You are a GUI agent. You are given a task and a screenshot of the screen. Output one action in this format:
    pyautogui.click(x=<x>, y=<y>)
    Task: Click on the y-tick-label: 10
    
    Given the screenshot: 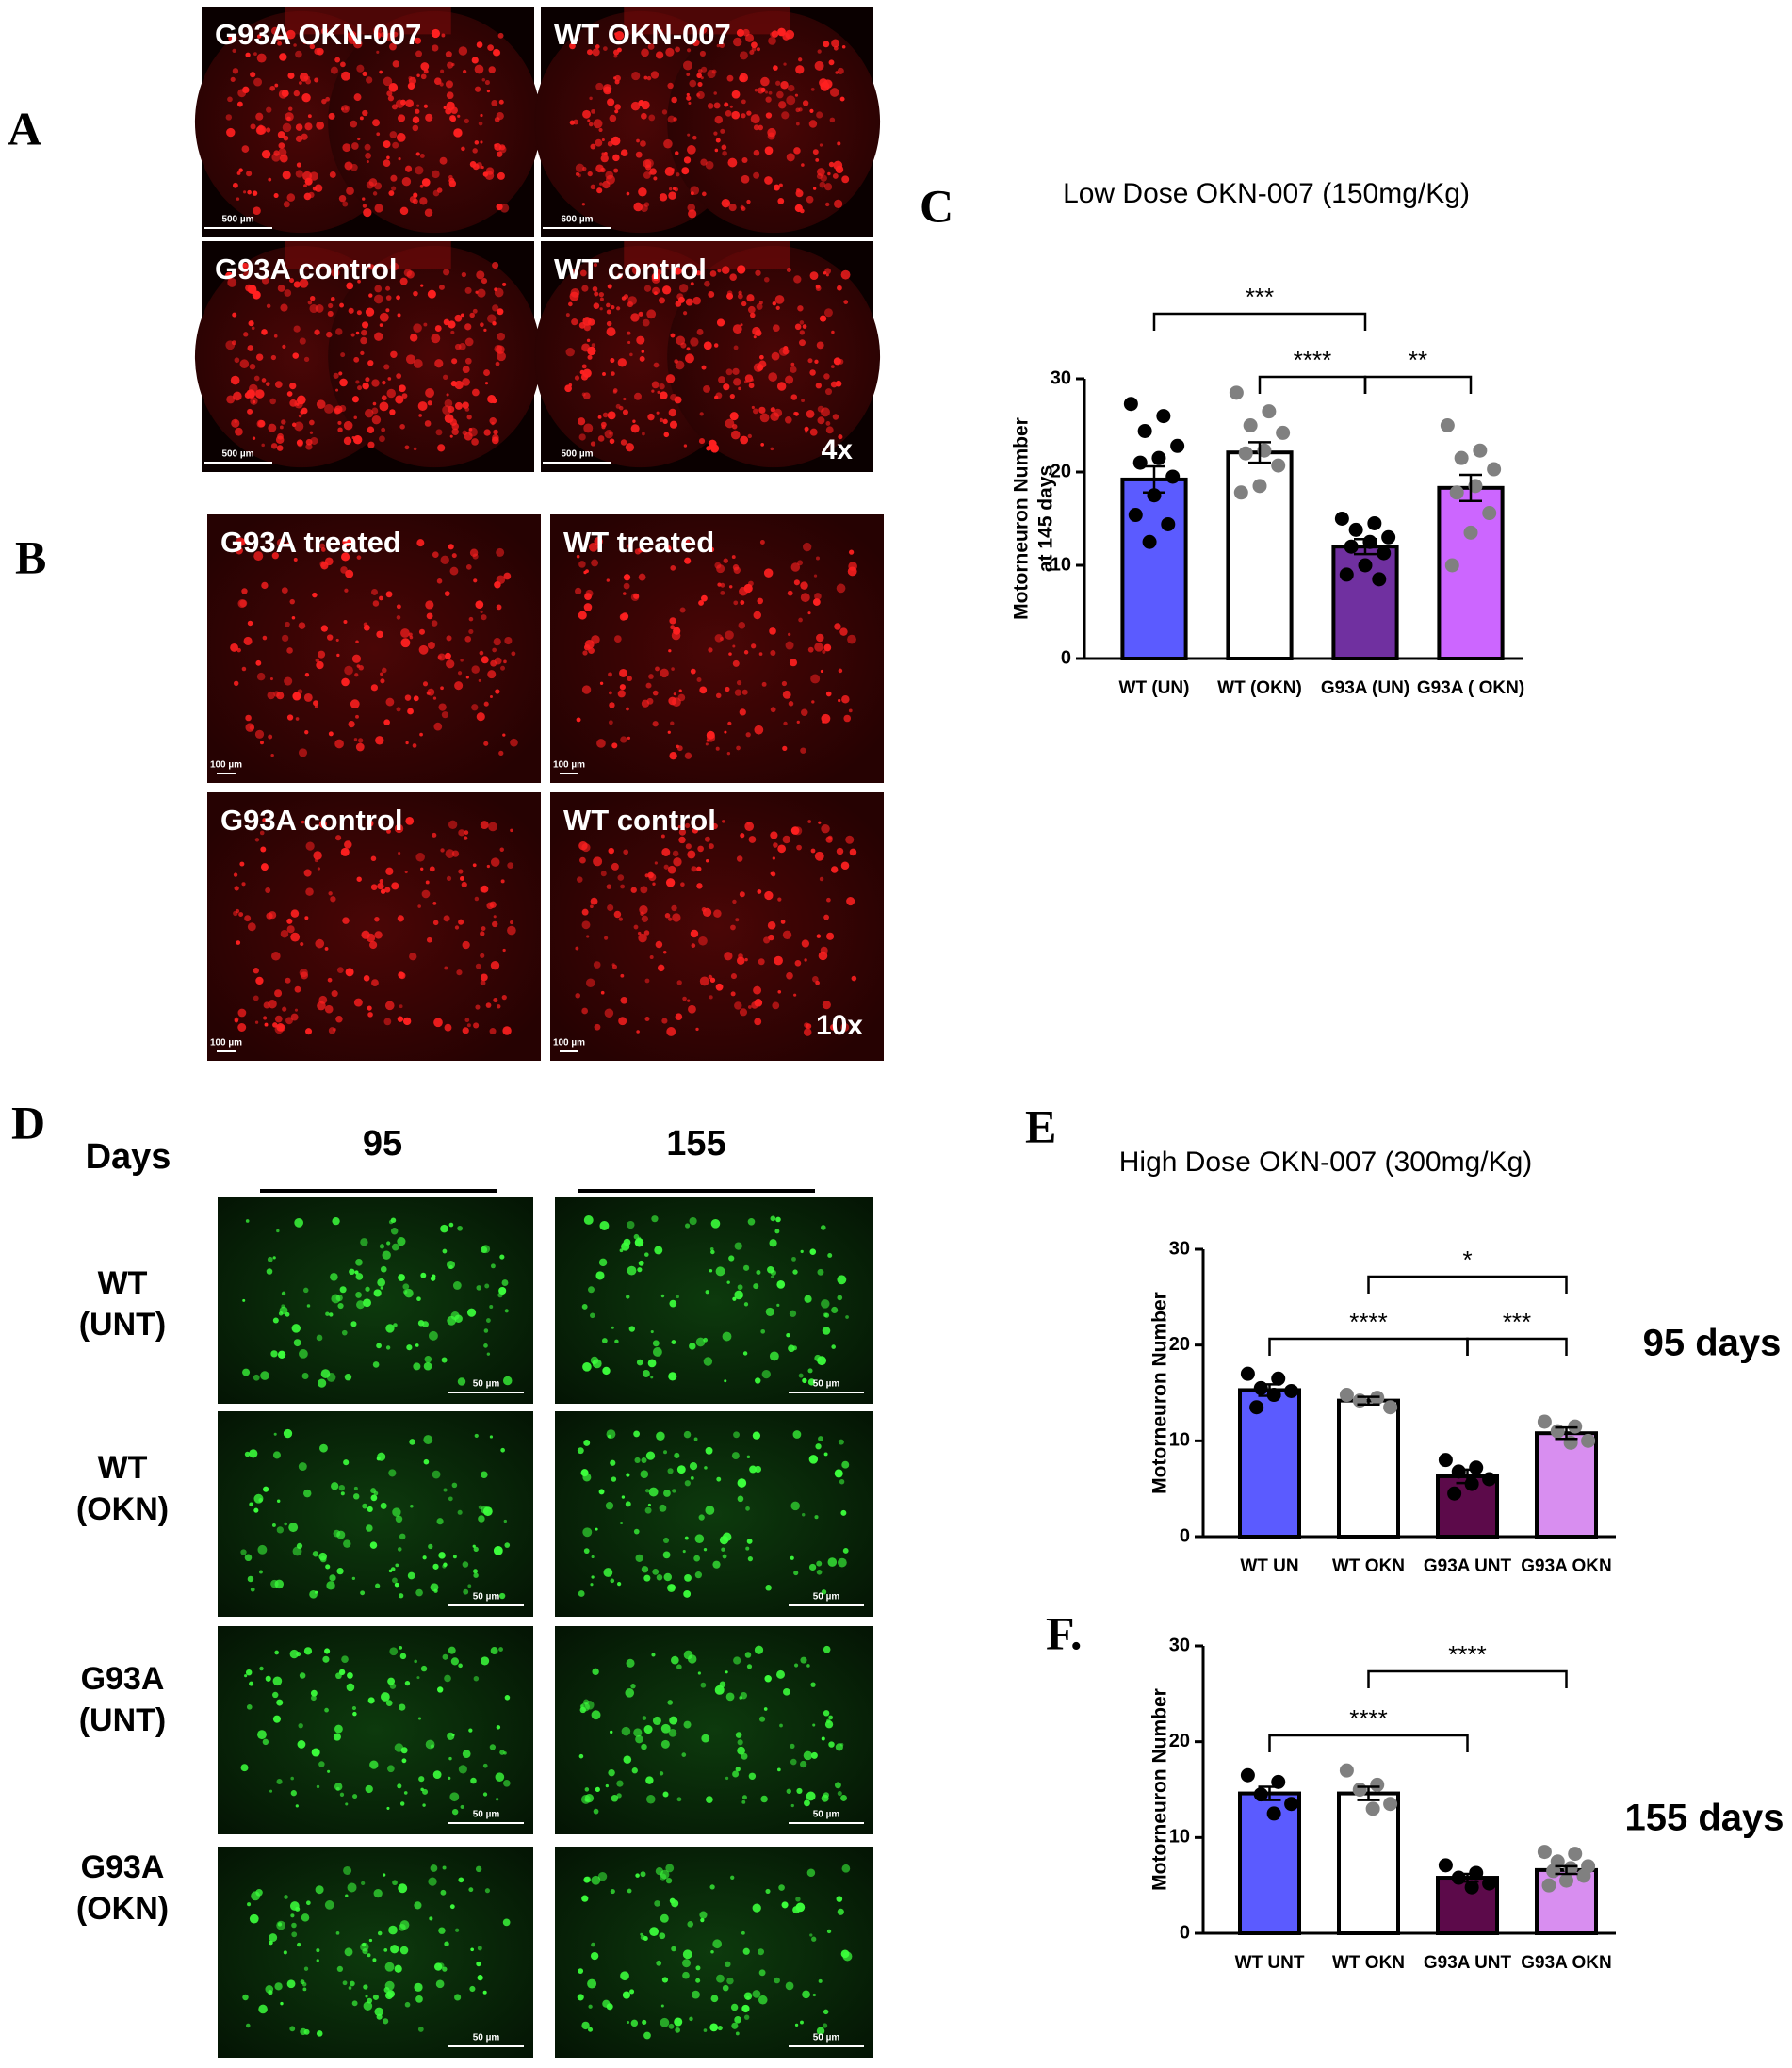 What is the action you would take?
    pyautogui.click(x=1179, y=1440)
    